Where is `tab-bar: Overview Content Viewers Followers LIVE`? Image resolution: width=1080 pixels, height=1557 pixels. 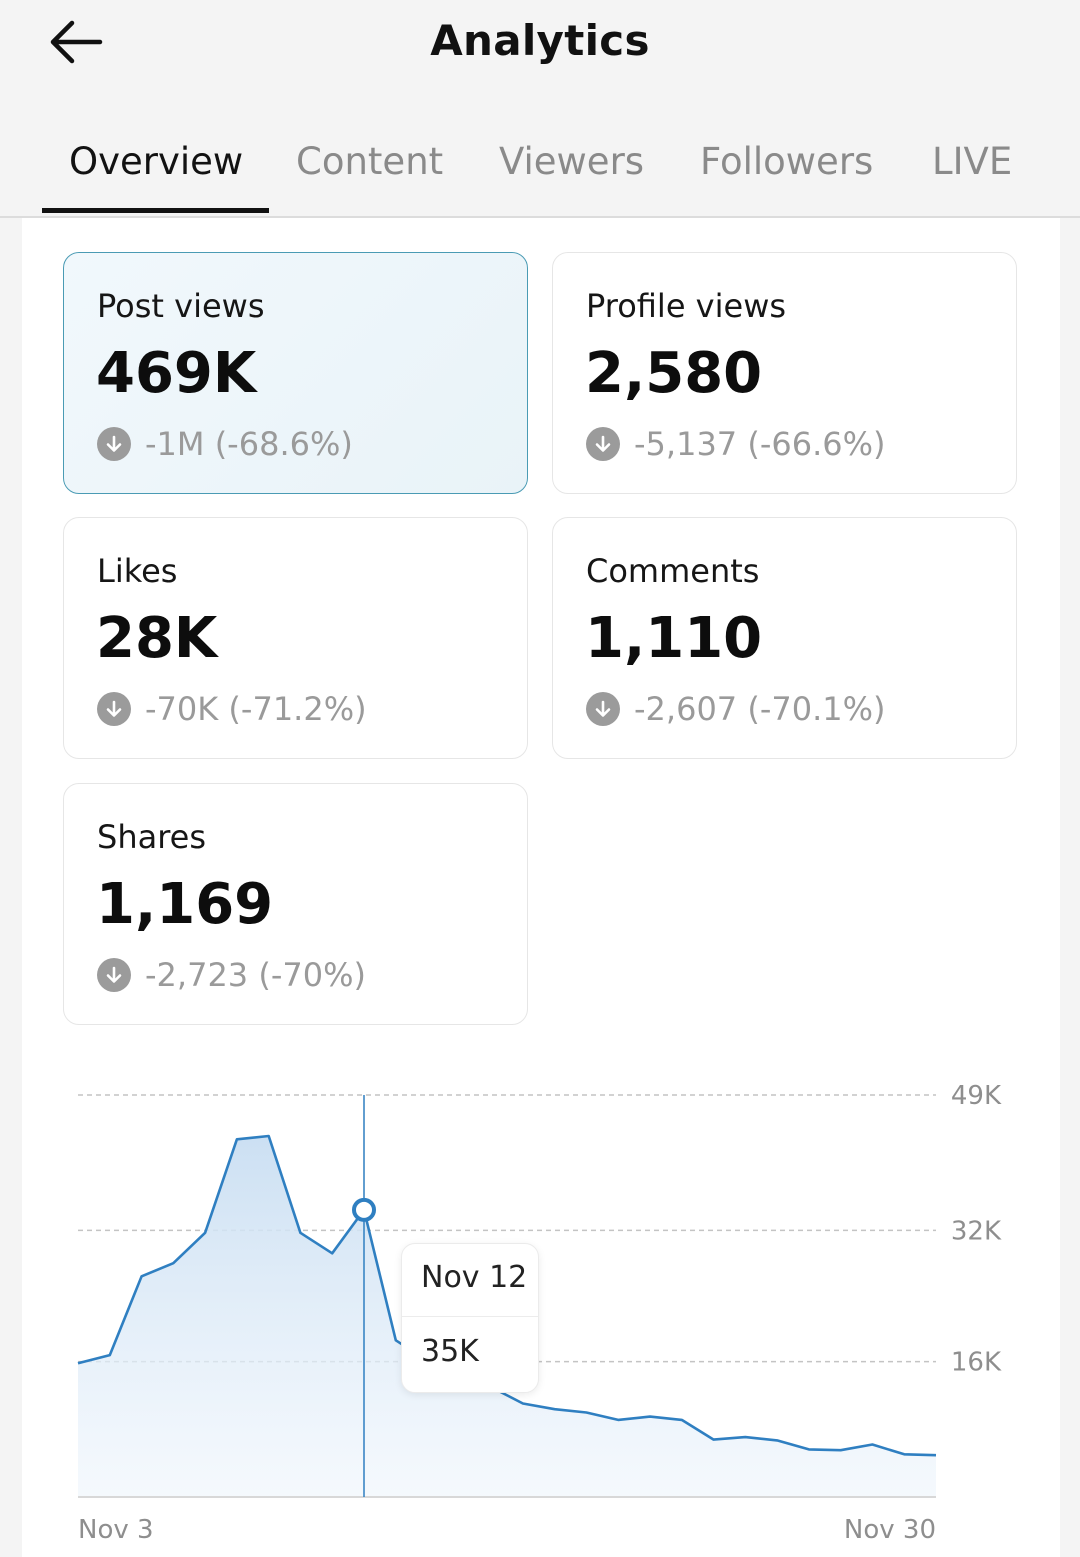 tab-bar: Overview Content Viewers Followers LIVE is located at coordinates (540, 168).